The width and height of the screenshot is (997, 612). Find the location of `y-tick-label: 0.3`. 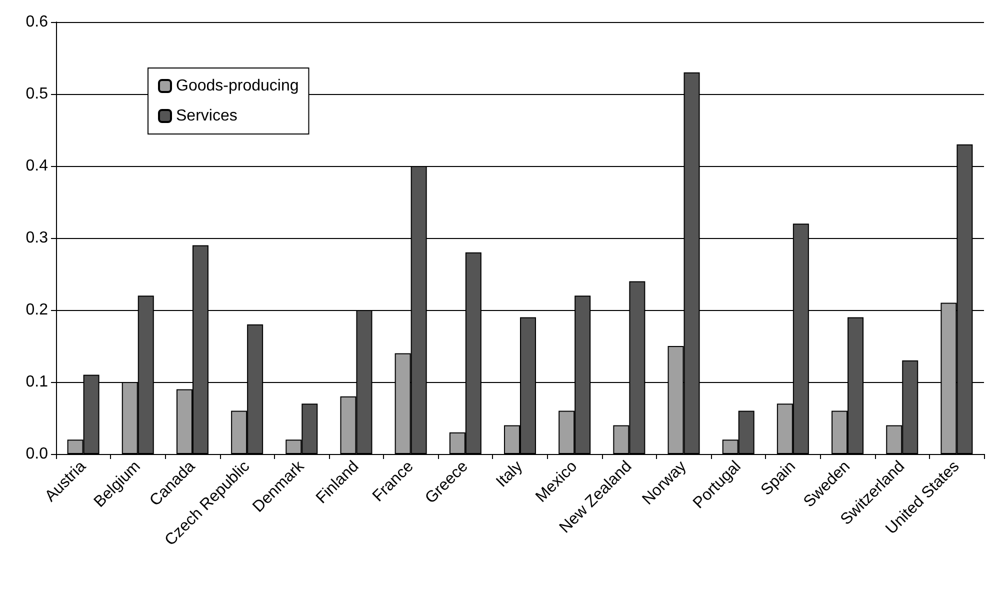

y-tick-label: 0.3 is located at coordinates (37, 238).